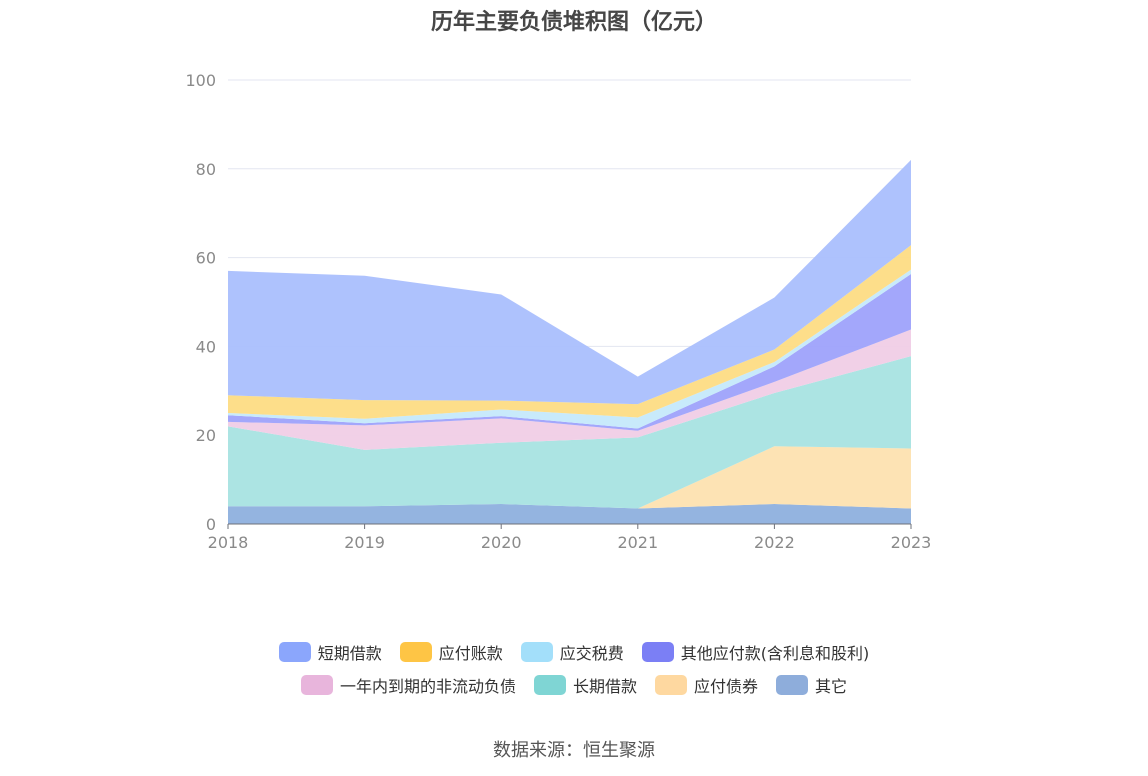 The width and height of the screenshot is (1148, 776). I want to click on legend-item-accounts-payable: 应付账款, so click(451, 652).